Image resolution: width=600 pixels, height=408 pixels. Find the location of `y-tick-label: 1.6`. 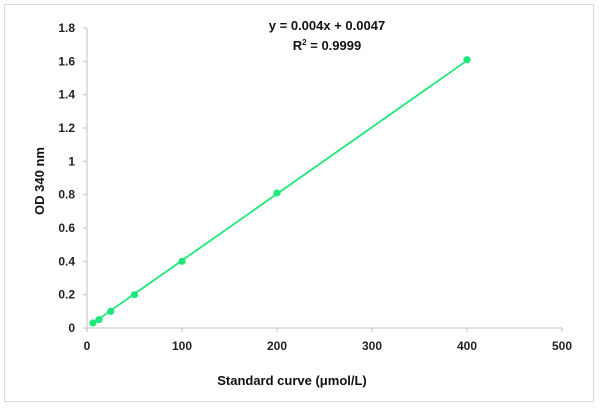

y-tick-label: 1.6 is located at coordinates (66, 61).